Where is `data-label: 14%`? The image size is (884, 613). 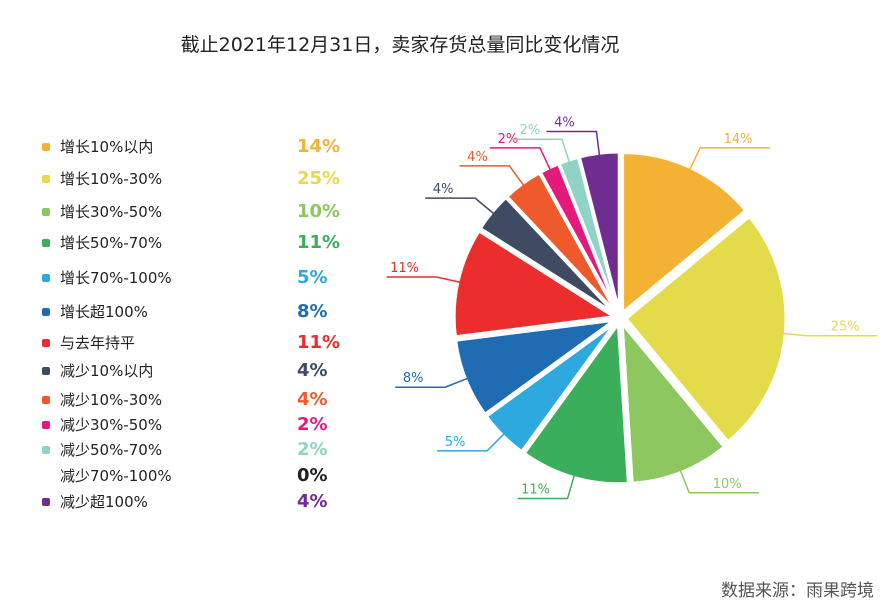
data-label: 14% is located at coordinates (738, 139).